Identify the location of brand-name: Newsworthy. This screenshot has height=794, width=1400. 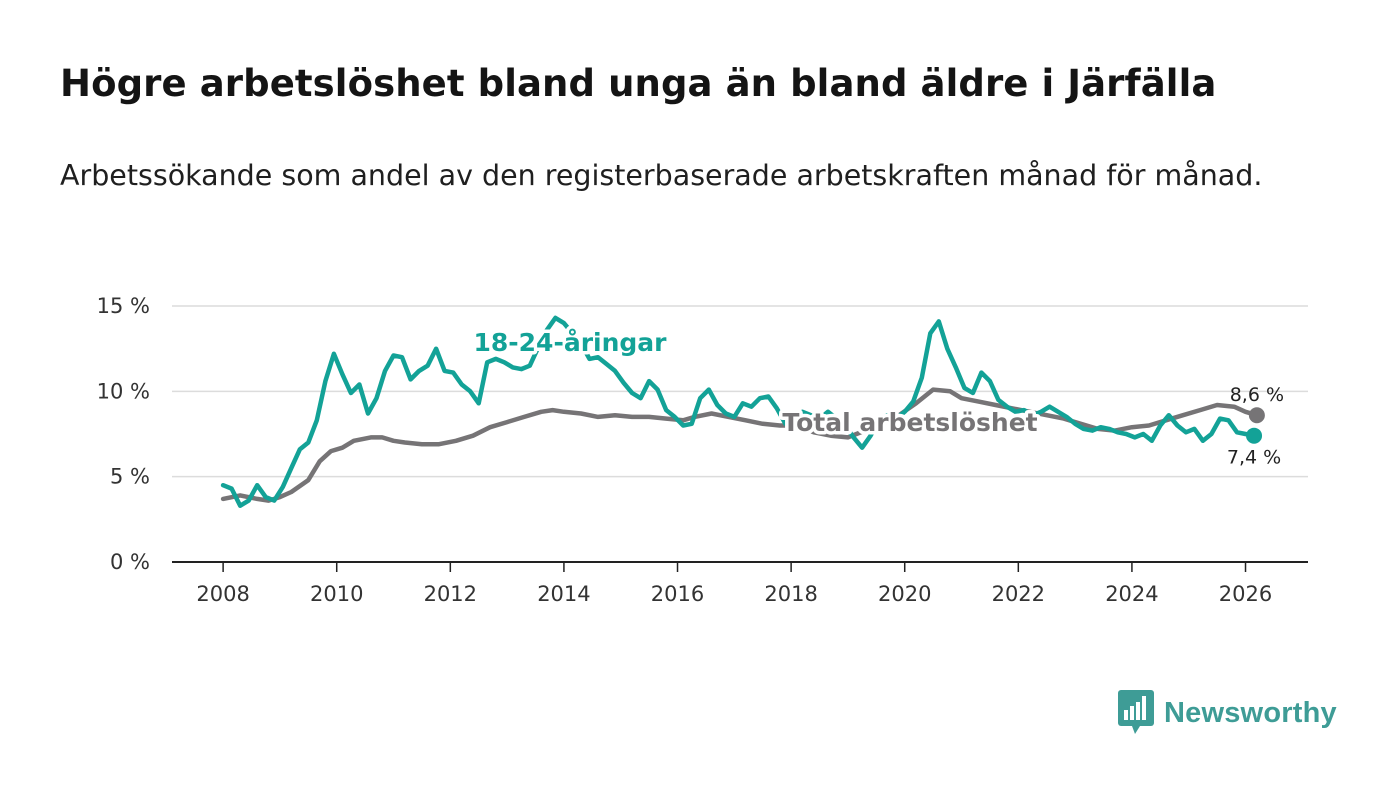
(1250, 712).